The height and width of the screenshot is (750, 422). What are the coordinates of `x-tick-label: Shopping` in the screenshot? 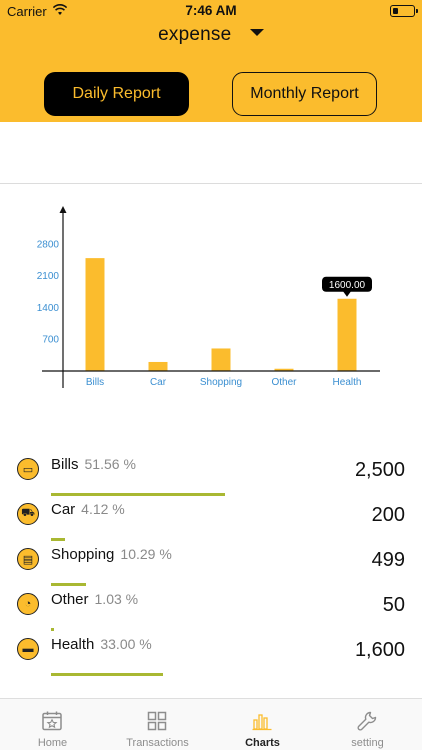 It's located at (221, 382).